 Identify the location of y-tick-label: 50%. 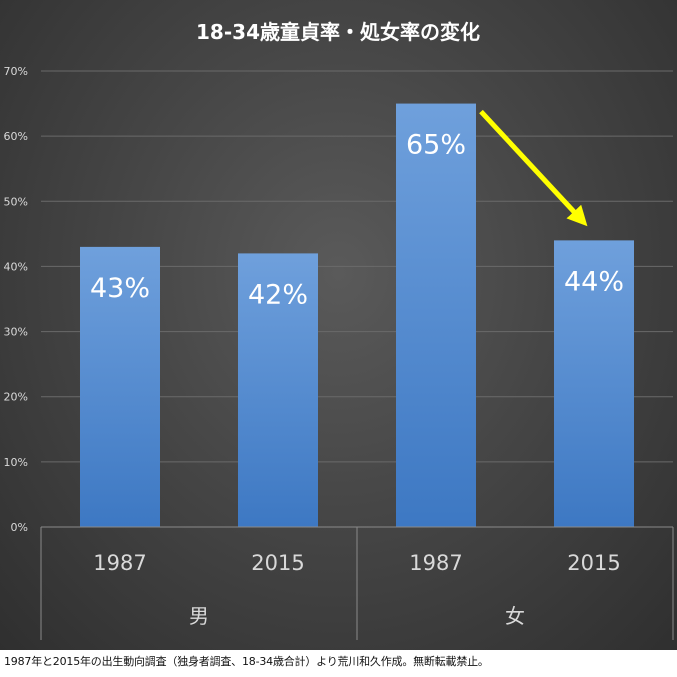
(16, 201).